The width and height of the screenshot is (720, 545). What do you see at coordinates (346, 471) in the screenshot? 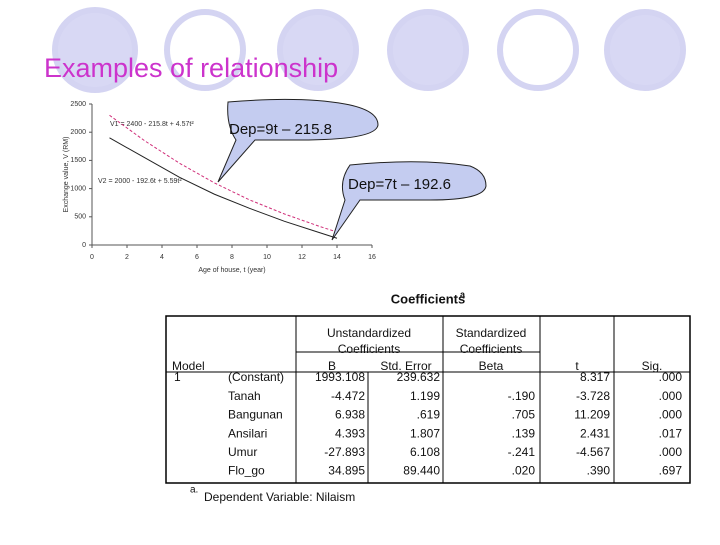
I see `cell: 34.895` at bounding box center [346, 471].